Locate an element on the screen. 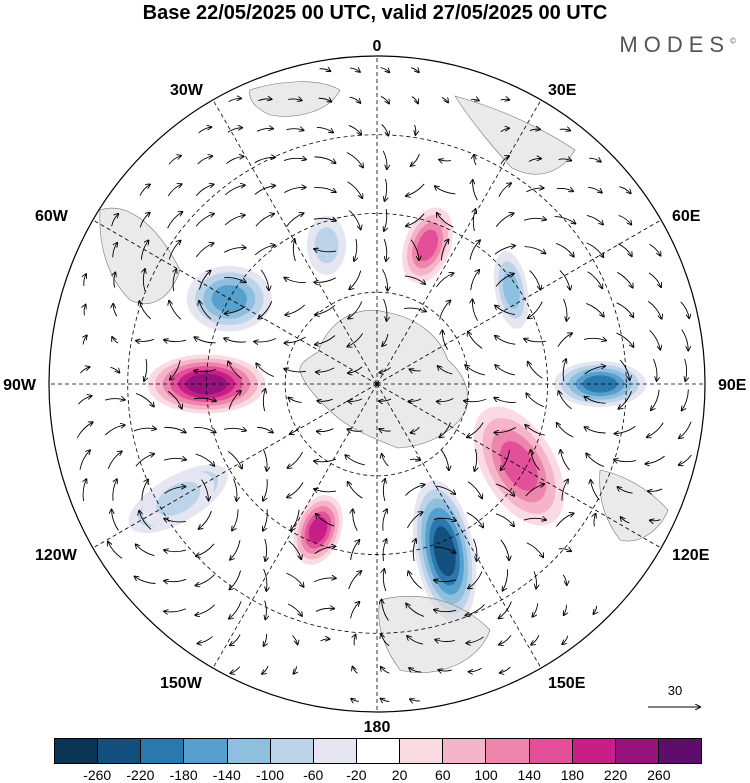 This screenshot has width=750, height=783. brand-logo: MODES© is located at coordinates (677, 45).